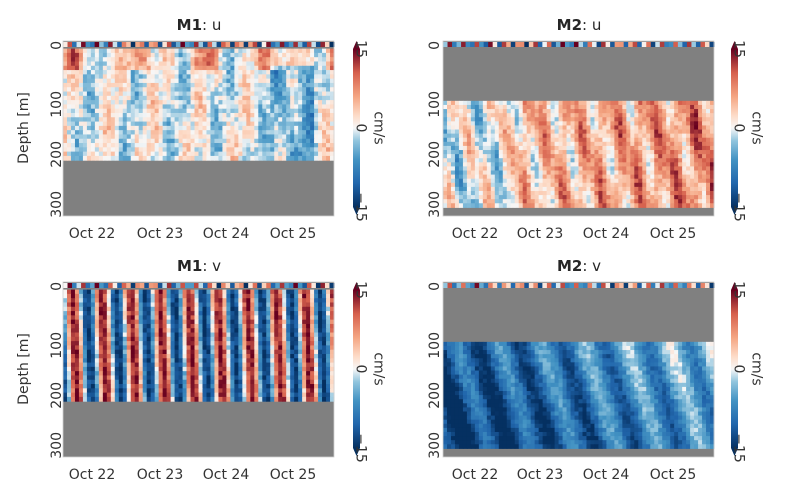 This screenshot has height=500, width=800. Describe the element at coordinates (475, 234) in the screenshot. I see `x-tick-label: Oct 22` at that location.